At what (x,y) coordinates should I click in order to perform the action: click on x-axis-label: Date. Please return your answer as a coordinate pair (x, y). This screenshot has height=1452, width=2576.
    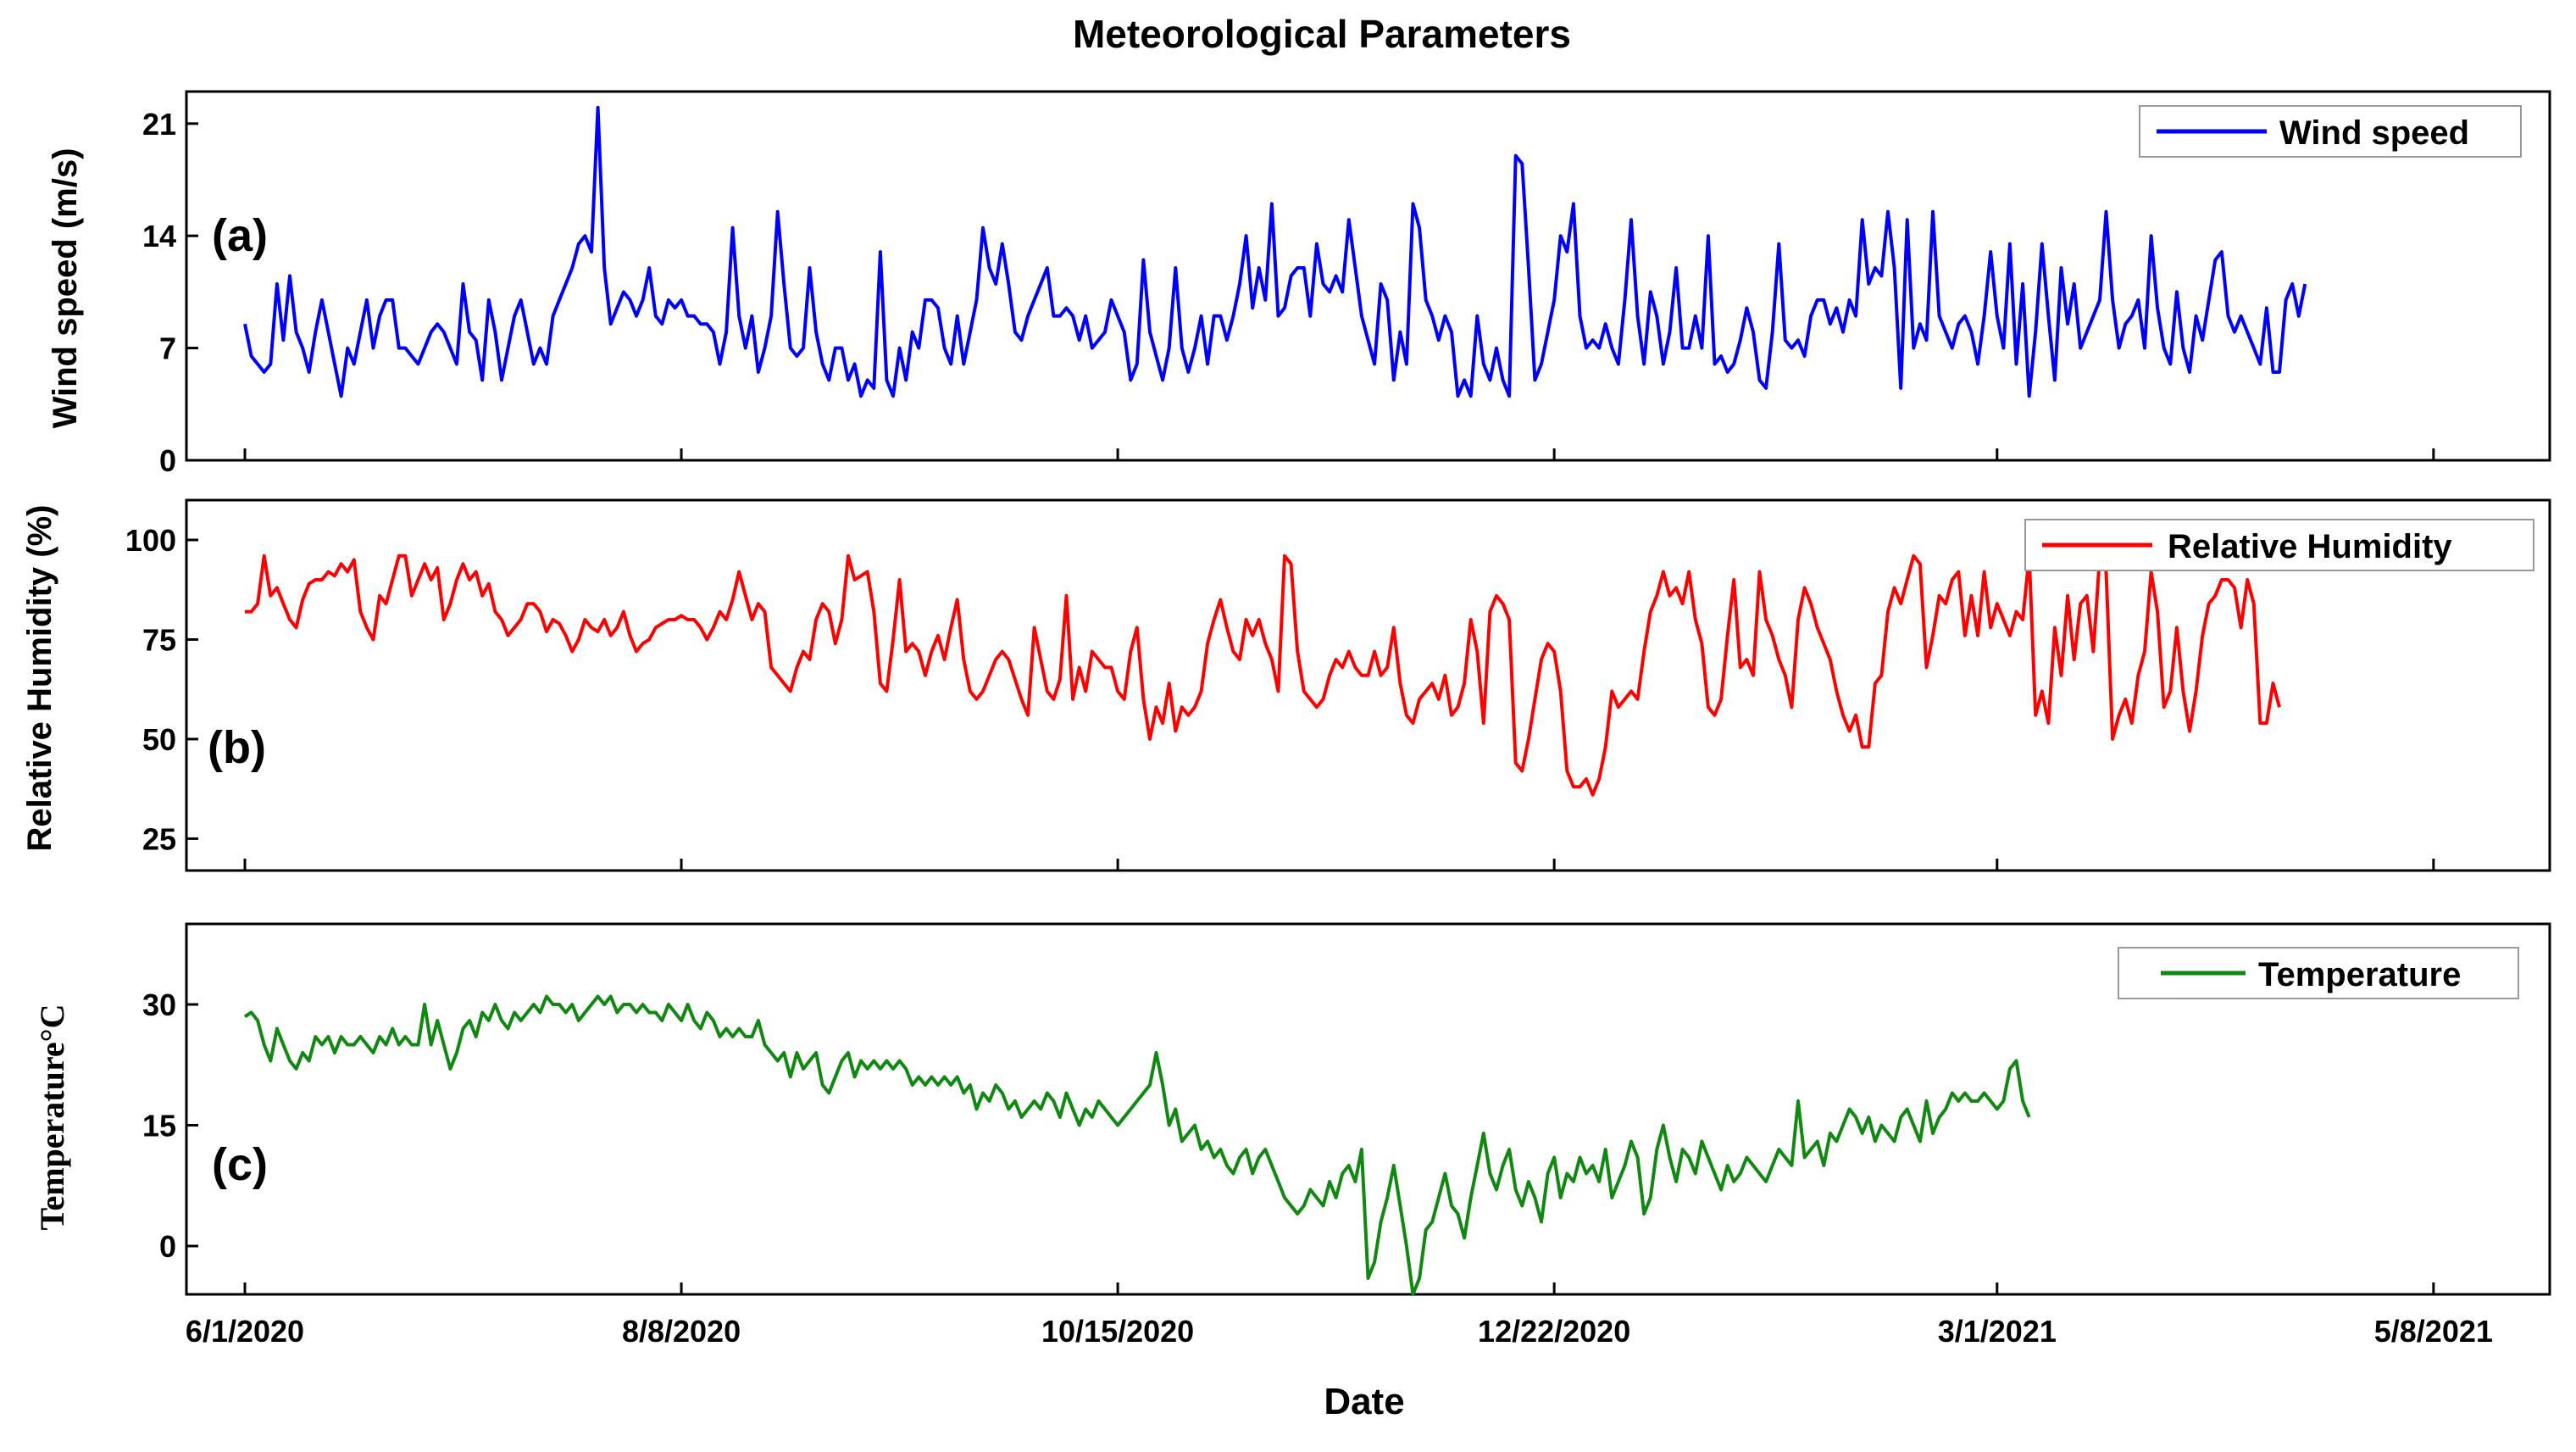
    Looking at the image, I should click on (1364, 1401).